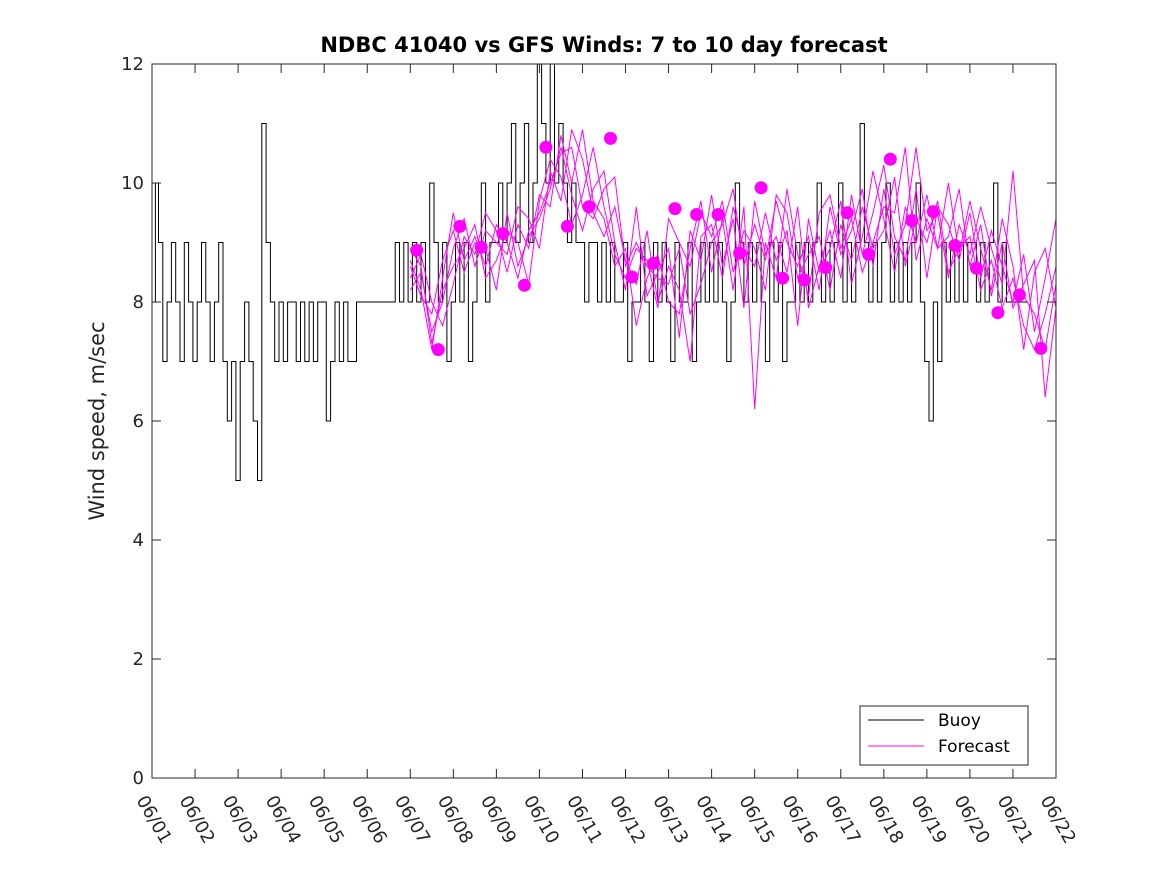  Describe the element at coordinates (132, 64) in the screenshot. I see `y-tick-label: 12` at that location.